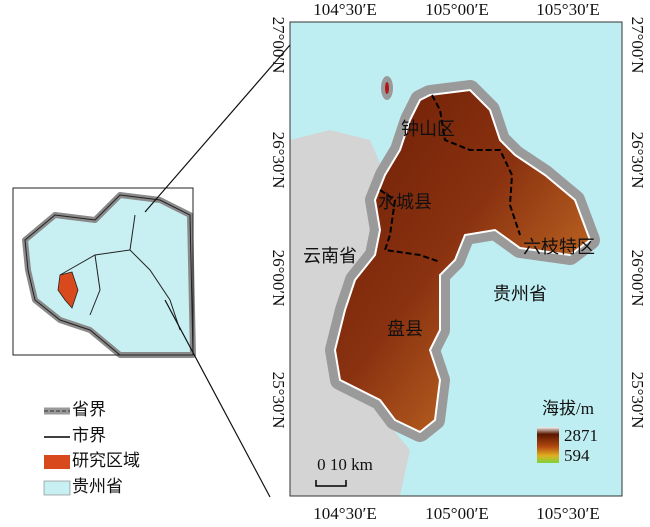 This screenshot has width=650, height=527. What do you see at coordinates (428, 129) in the screenshot?
I see `place-label: 钟山区` at bounding box center [428, 129].